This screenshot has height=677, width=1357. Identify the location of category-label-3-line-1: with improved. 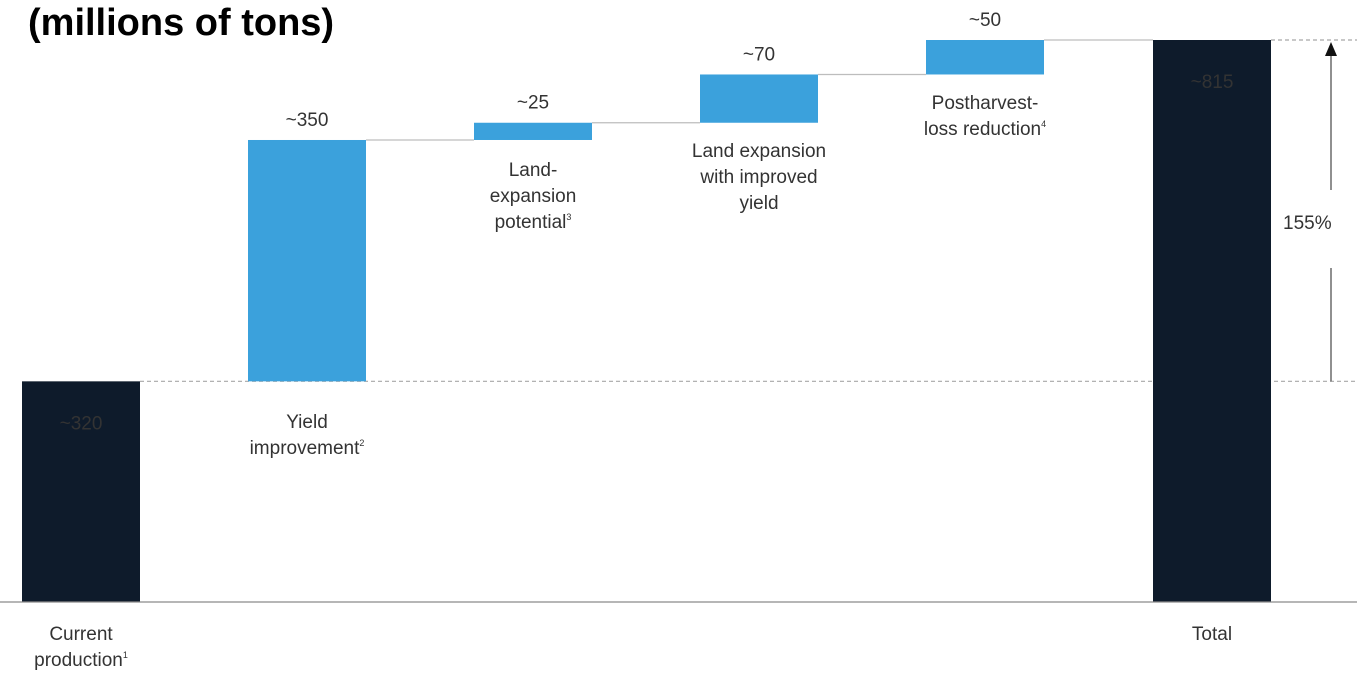
(758, 177).